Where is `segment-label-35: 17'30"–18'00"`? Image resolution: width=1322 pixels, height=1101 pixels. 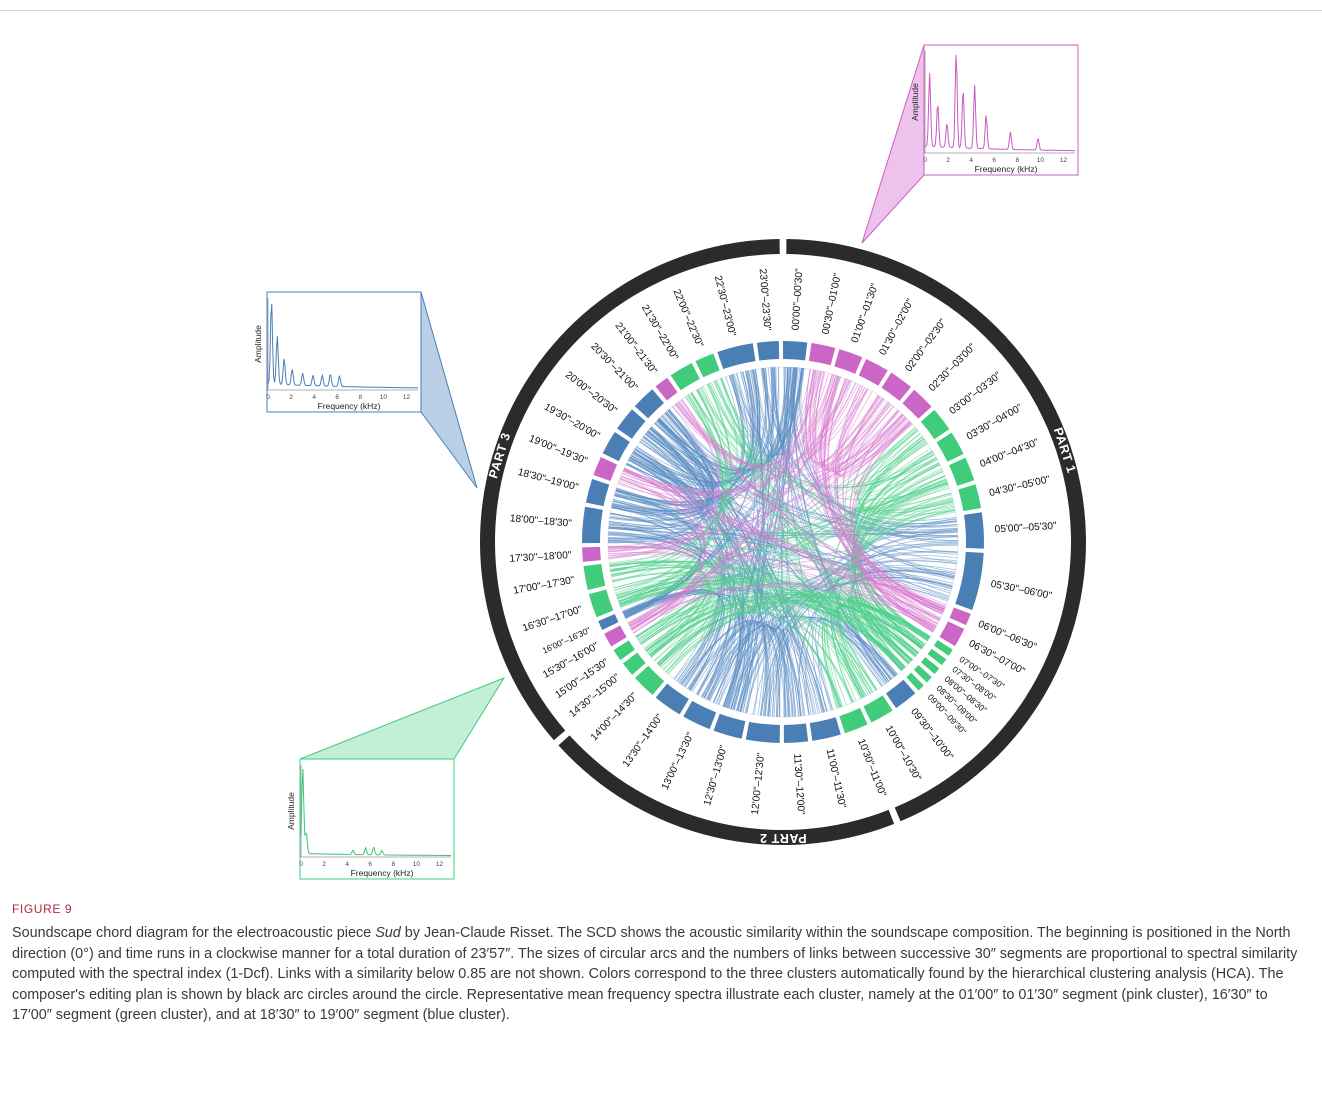
segment-label-35: 17'30"–18'00" is located at coordinates (540, 557).